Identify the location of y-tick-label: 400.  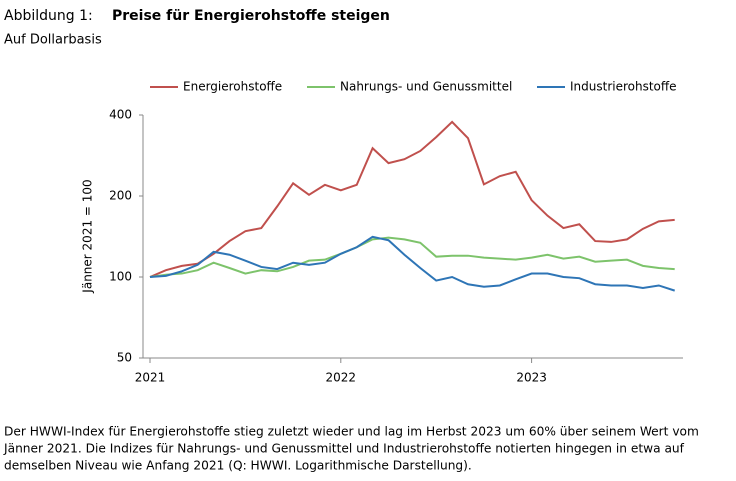
(120, 115).